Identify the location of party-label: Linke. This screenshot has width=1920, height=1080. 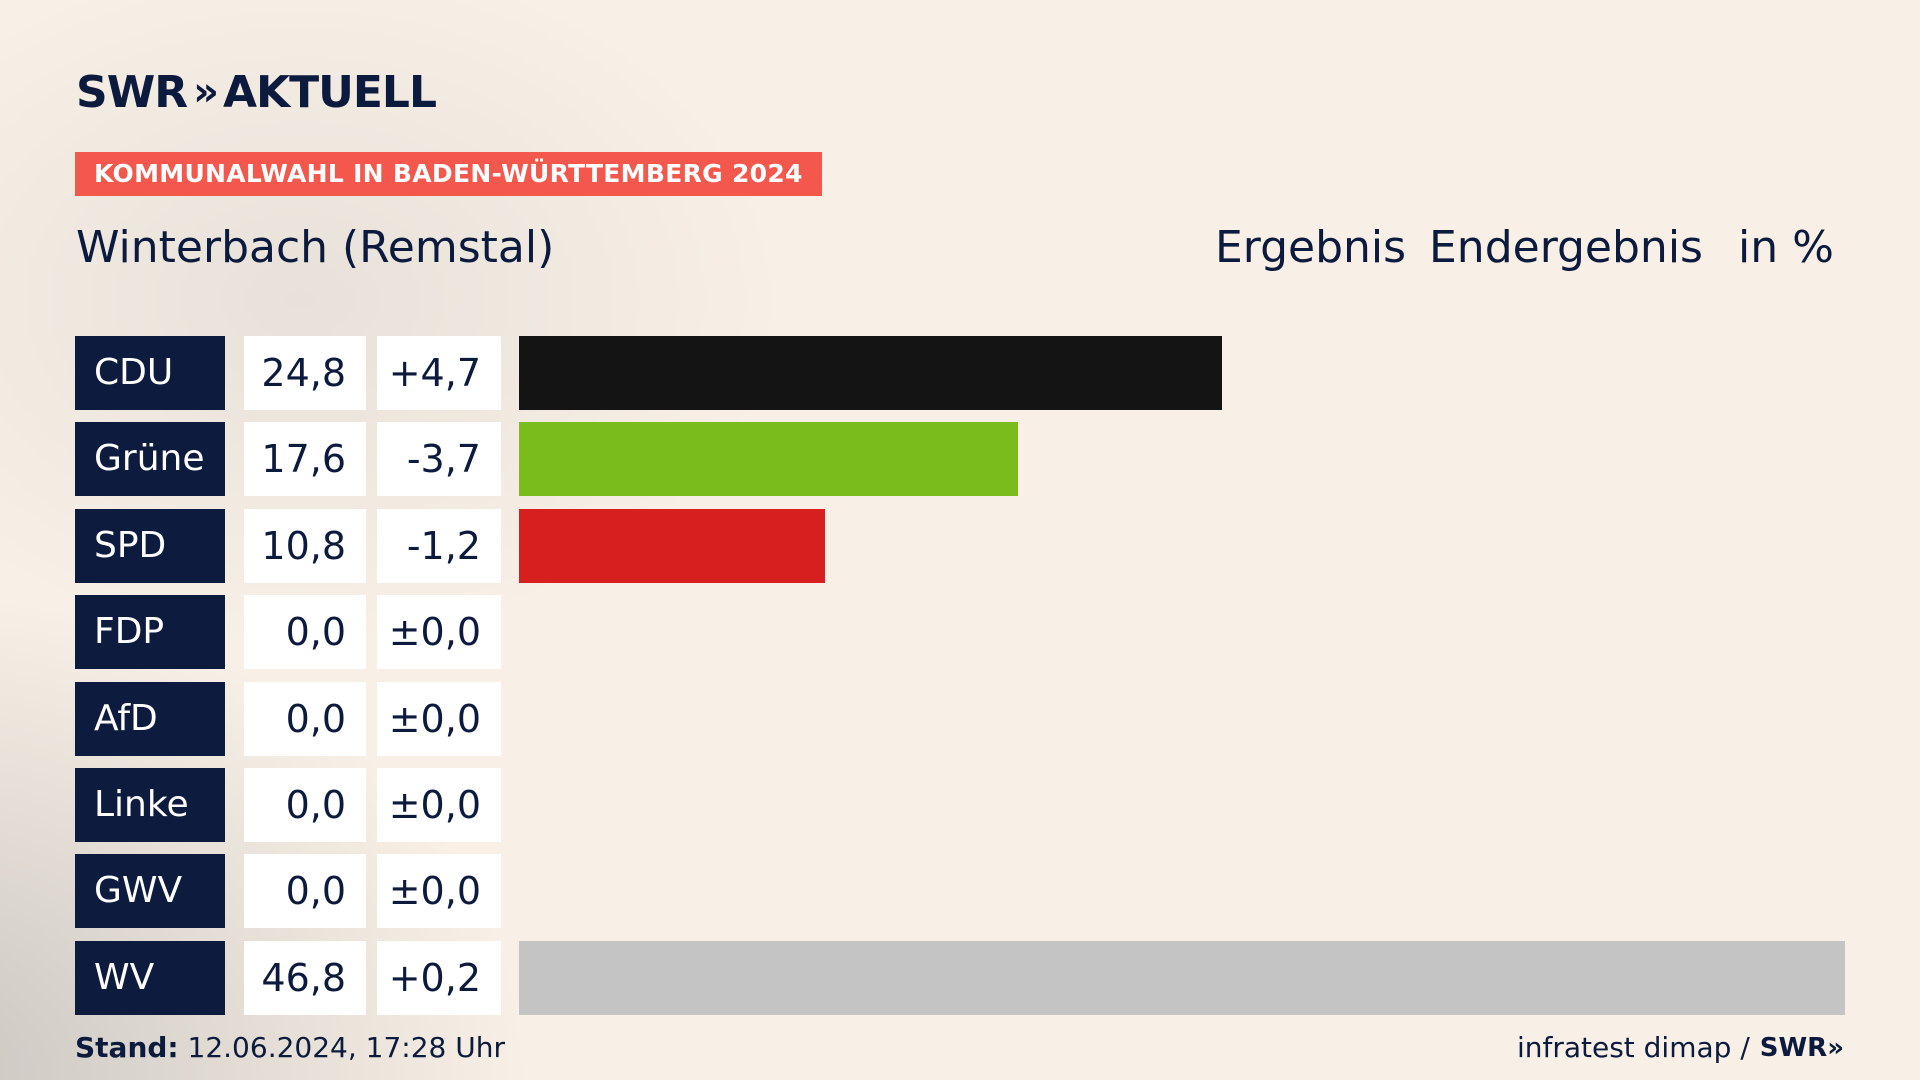
(150, 805).